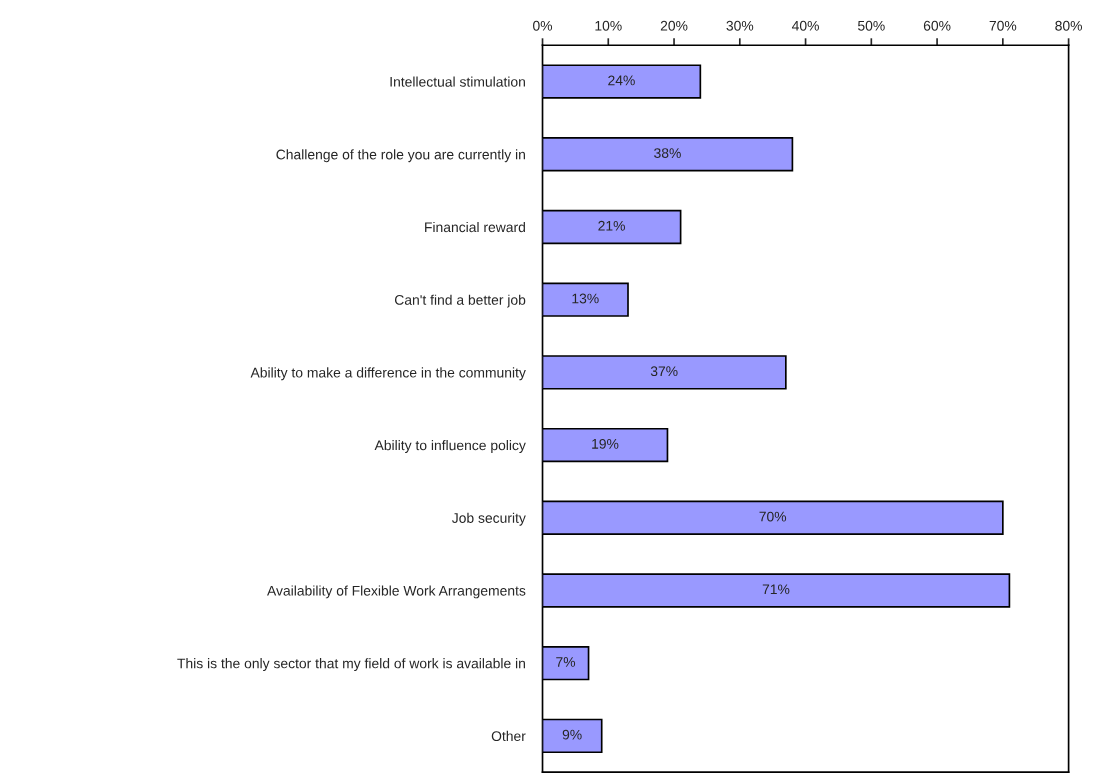  I want to click on data-label: 24%, so click(621, 80).